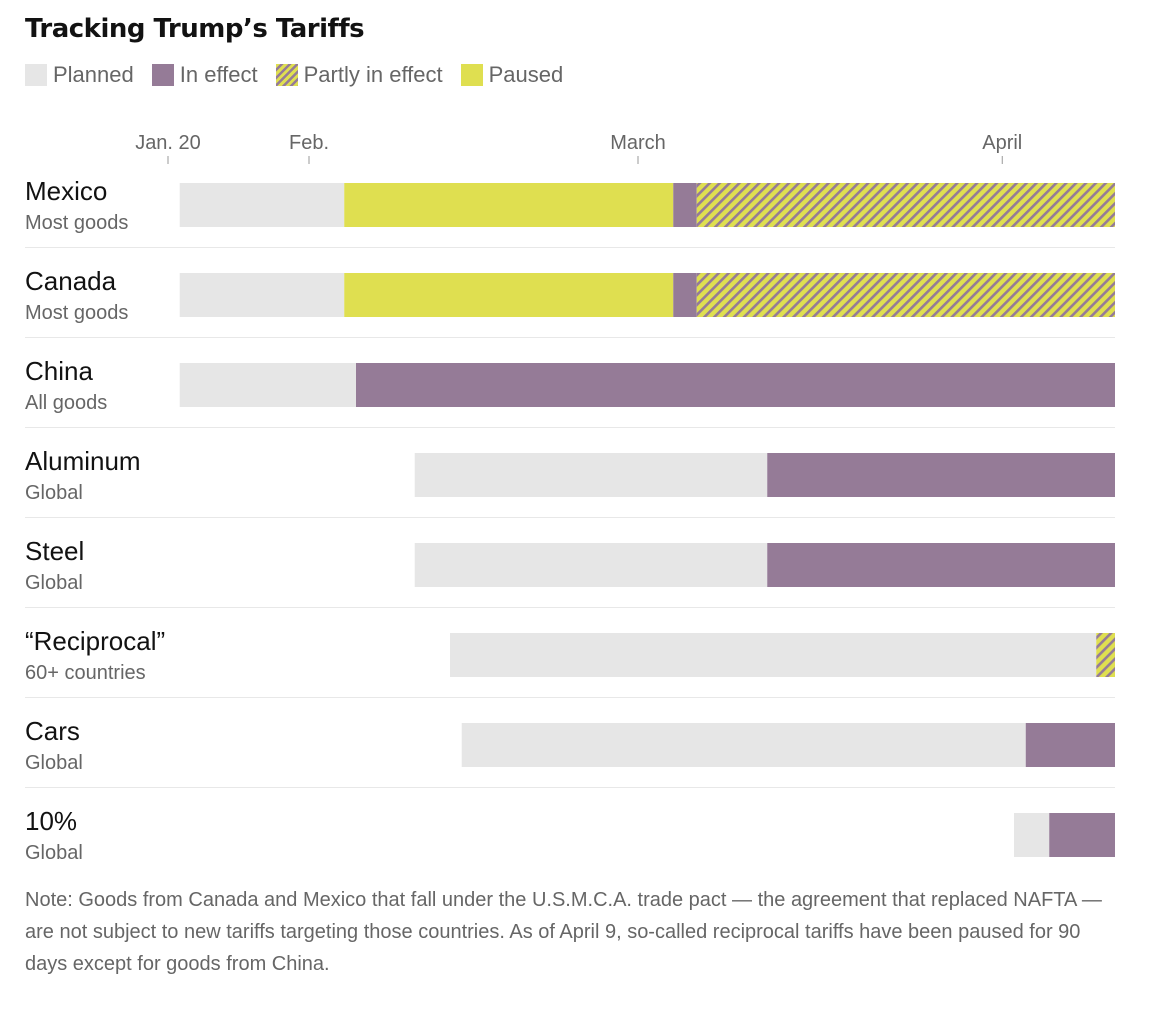 The width and height of the screenshot is (1164, 1012). What do you see at coordinates (54, 853) in the screenshot?
I see `row-sublabel-7: Global` at bounding box center [54, 853].